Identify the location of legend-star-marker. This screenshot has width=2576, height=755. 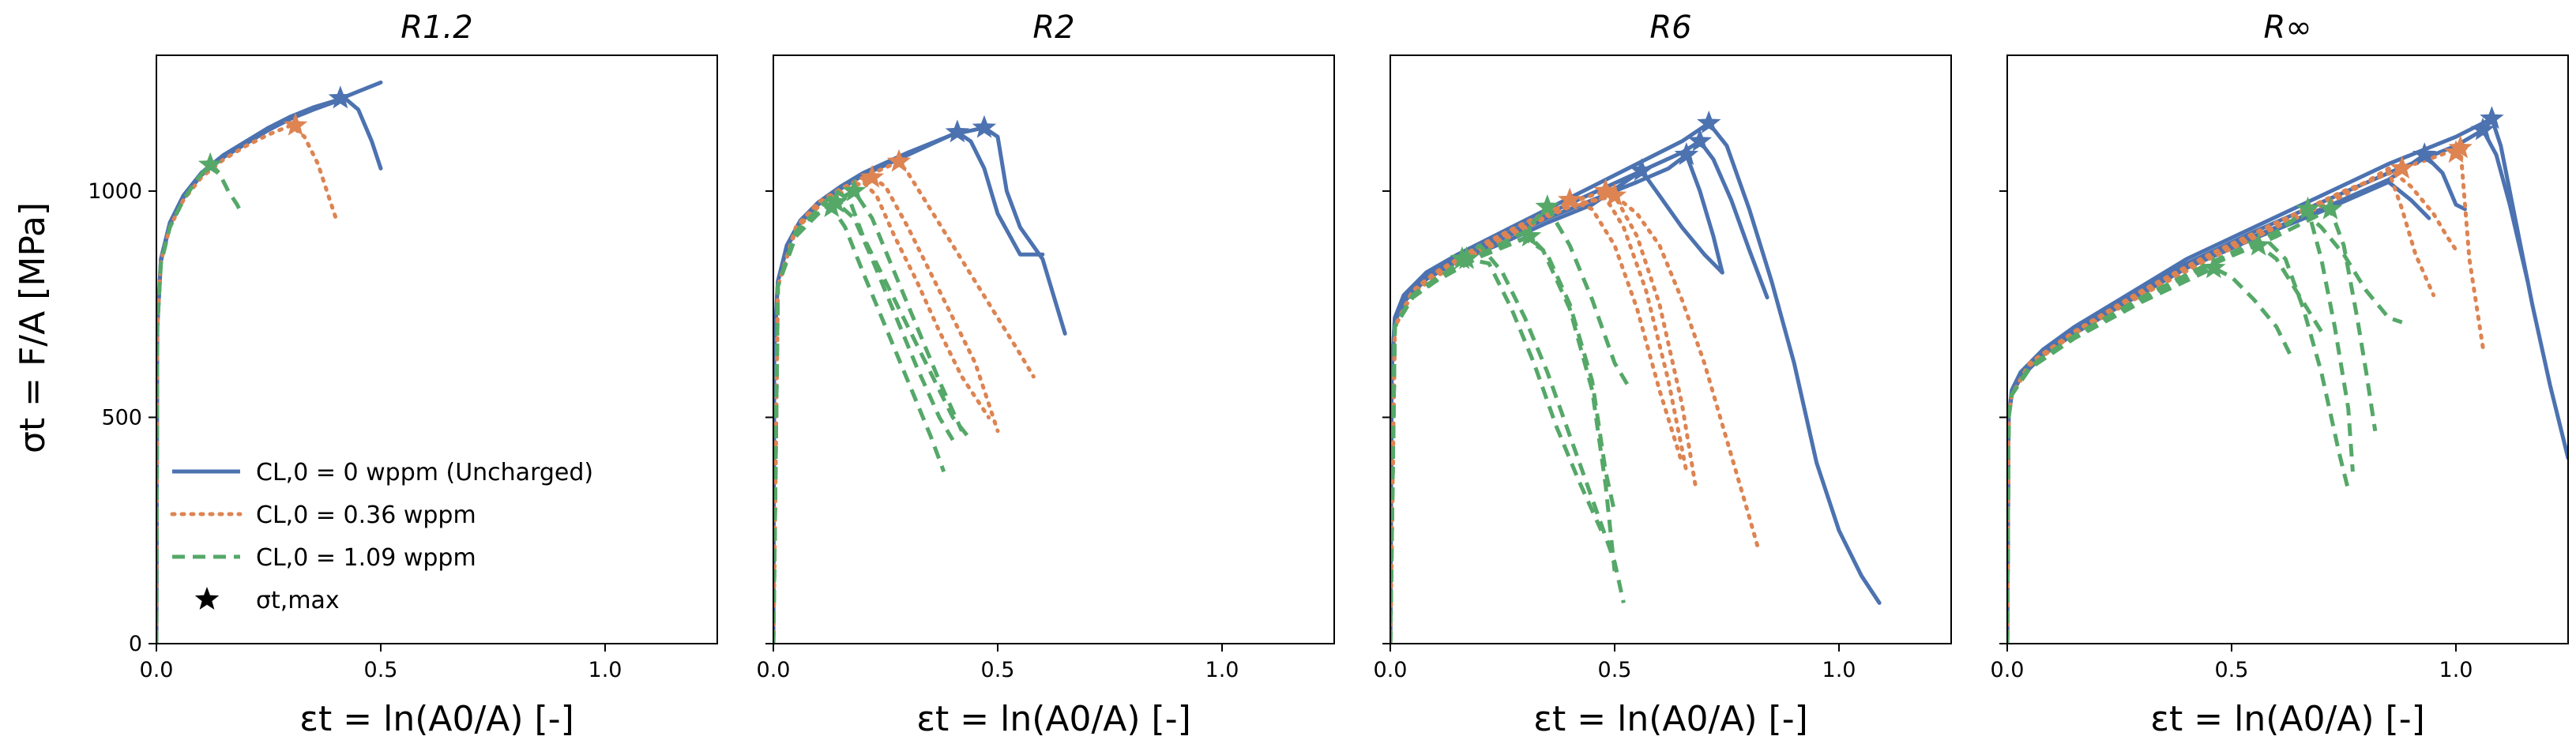
(207, 598).